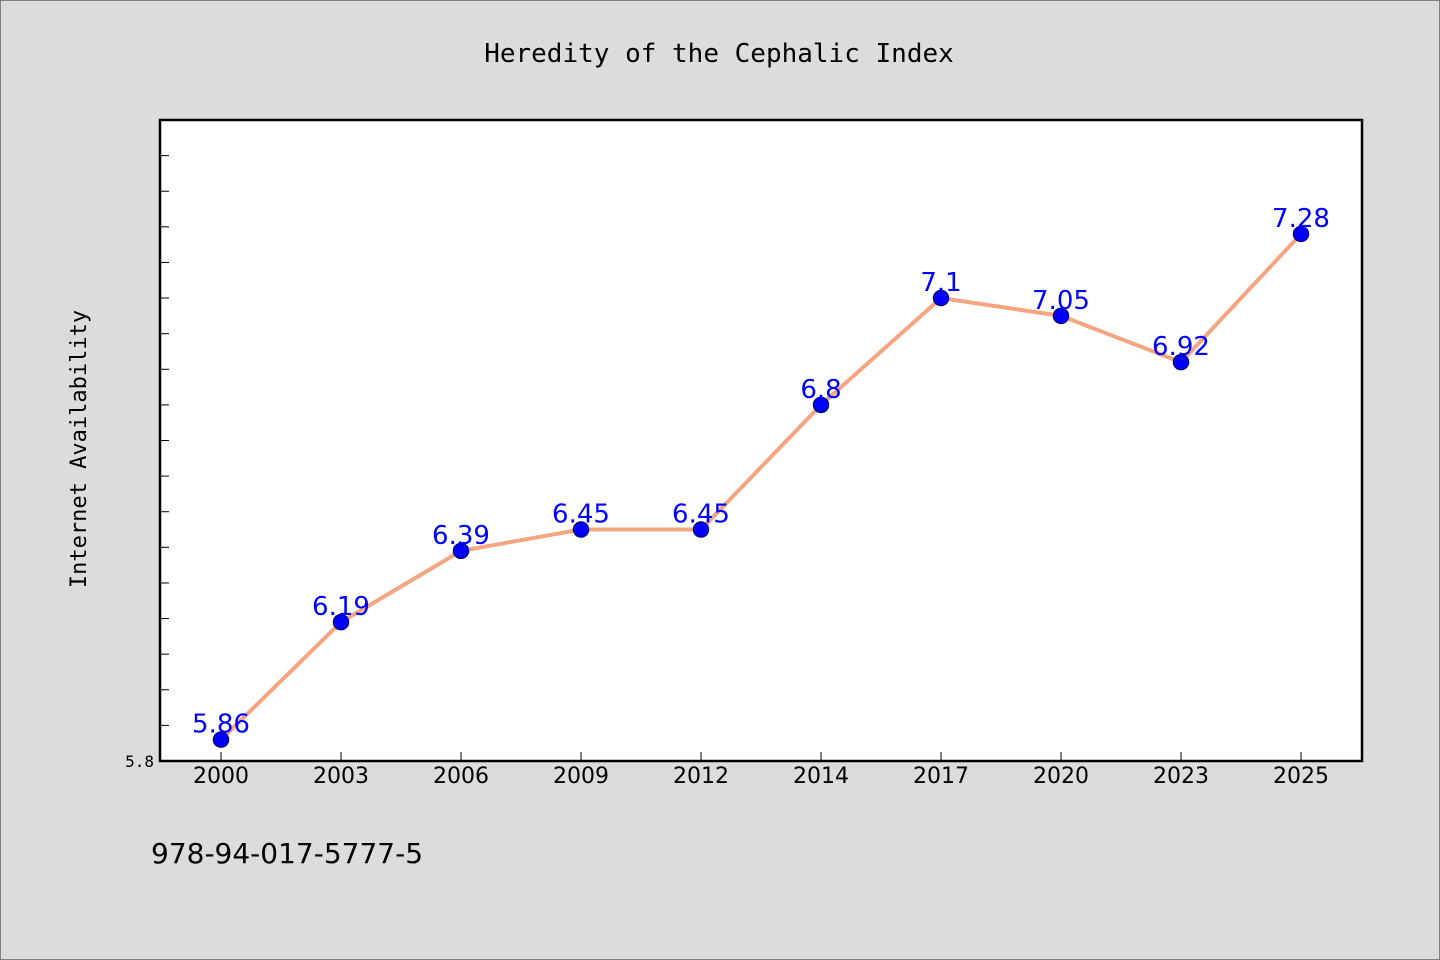  What do you see at coordinates (461, 536) in the screenshot?
I see `data-label: 6.39` at bounding box center [461, 536].